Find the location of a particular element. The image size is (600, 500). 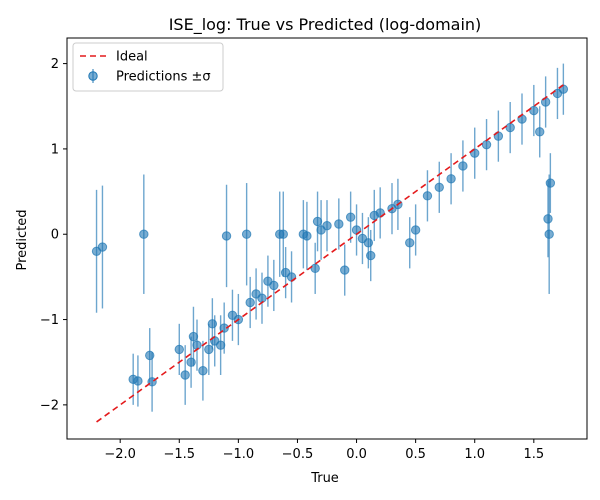

legend-entry-predictions: Predictions ±σ is located at coordinates (149, 77).